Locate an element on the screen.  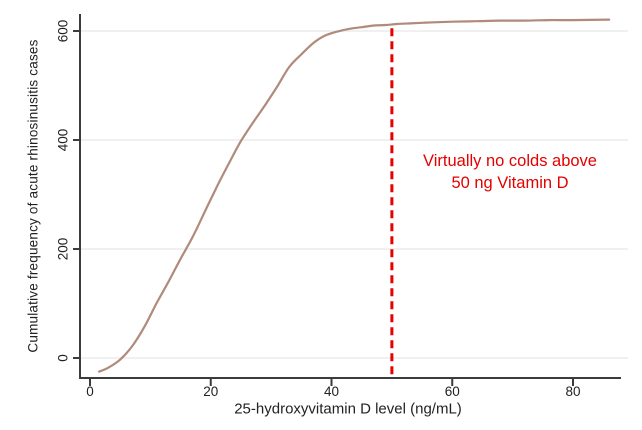
y-tick-label: 400 is located at coordinates (63, 140).